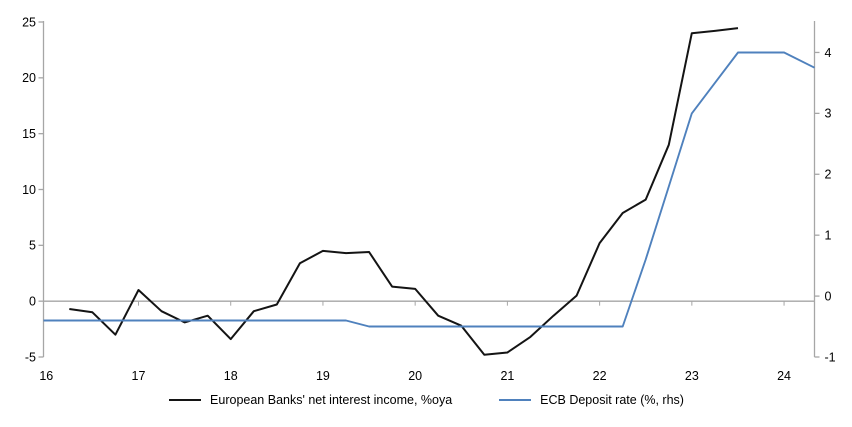 The image size is (852, 427). I want to click on y-axis-left-tick-label: 15, so click(29, 134).